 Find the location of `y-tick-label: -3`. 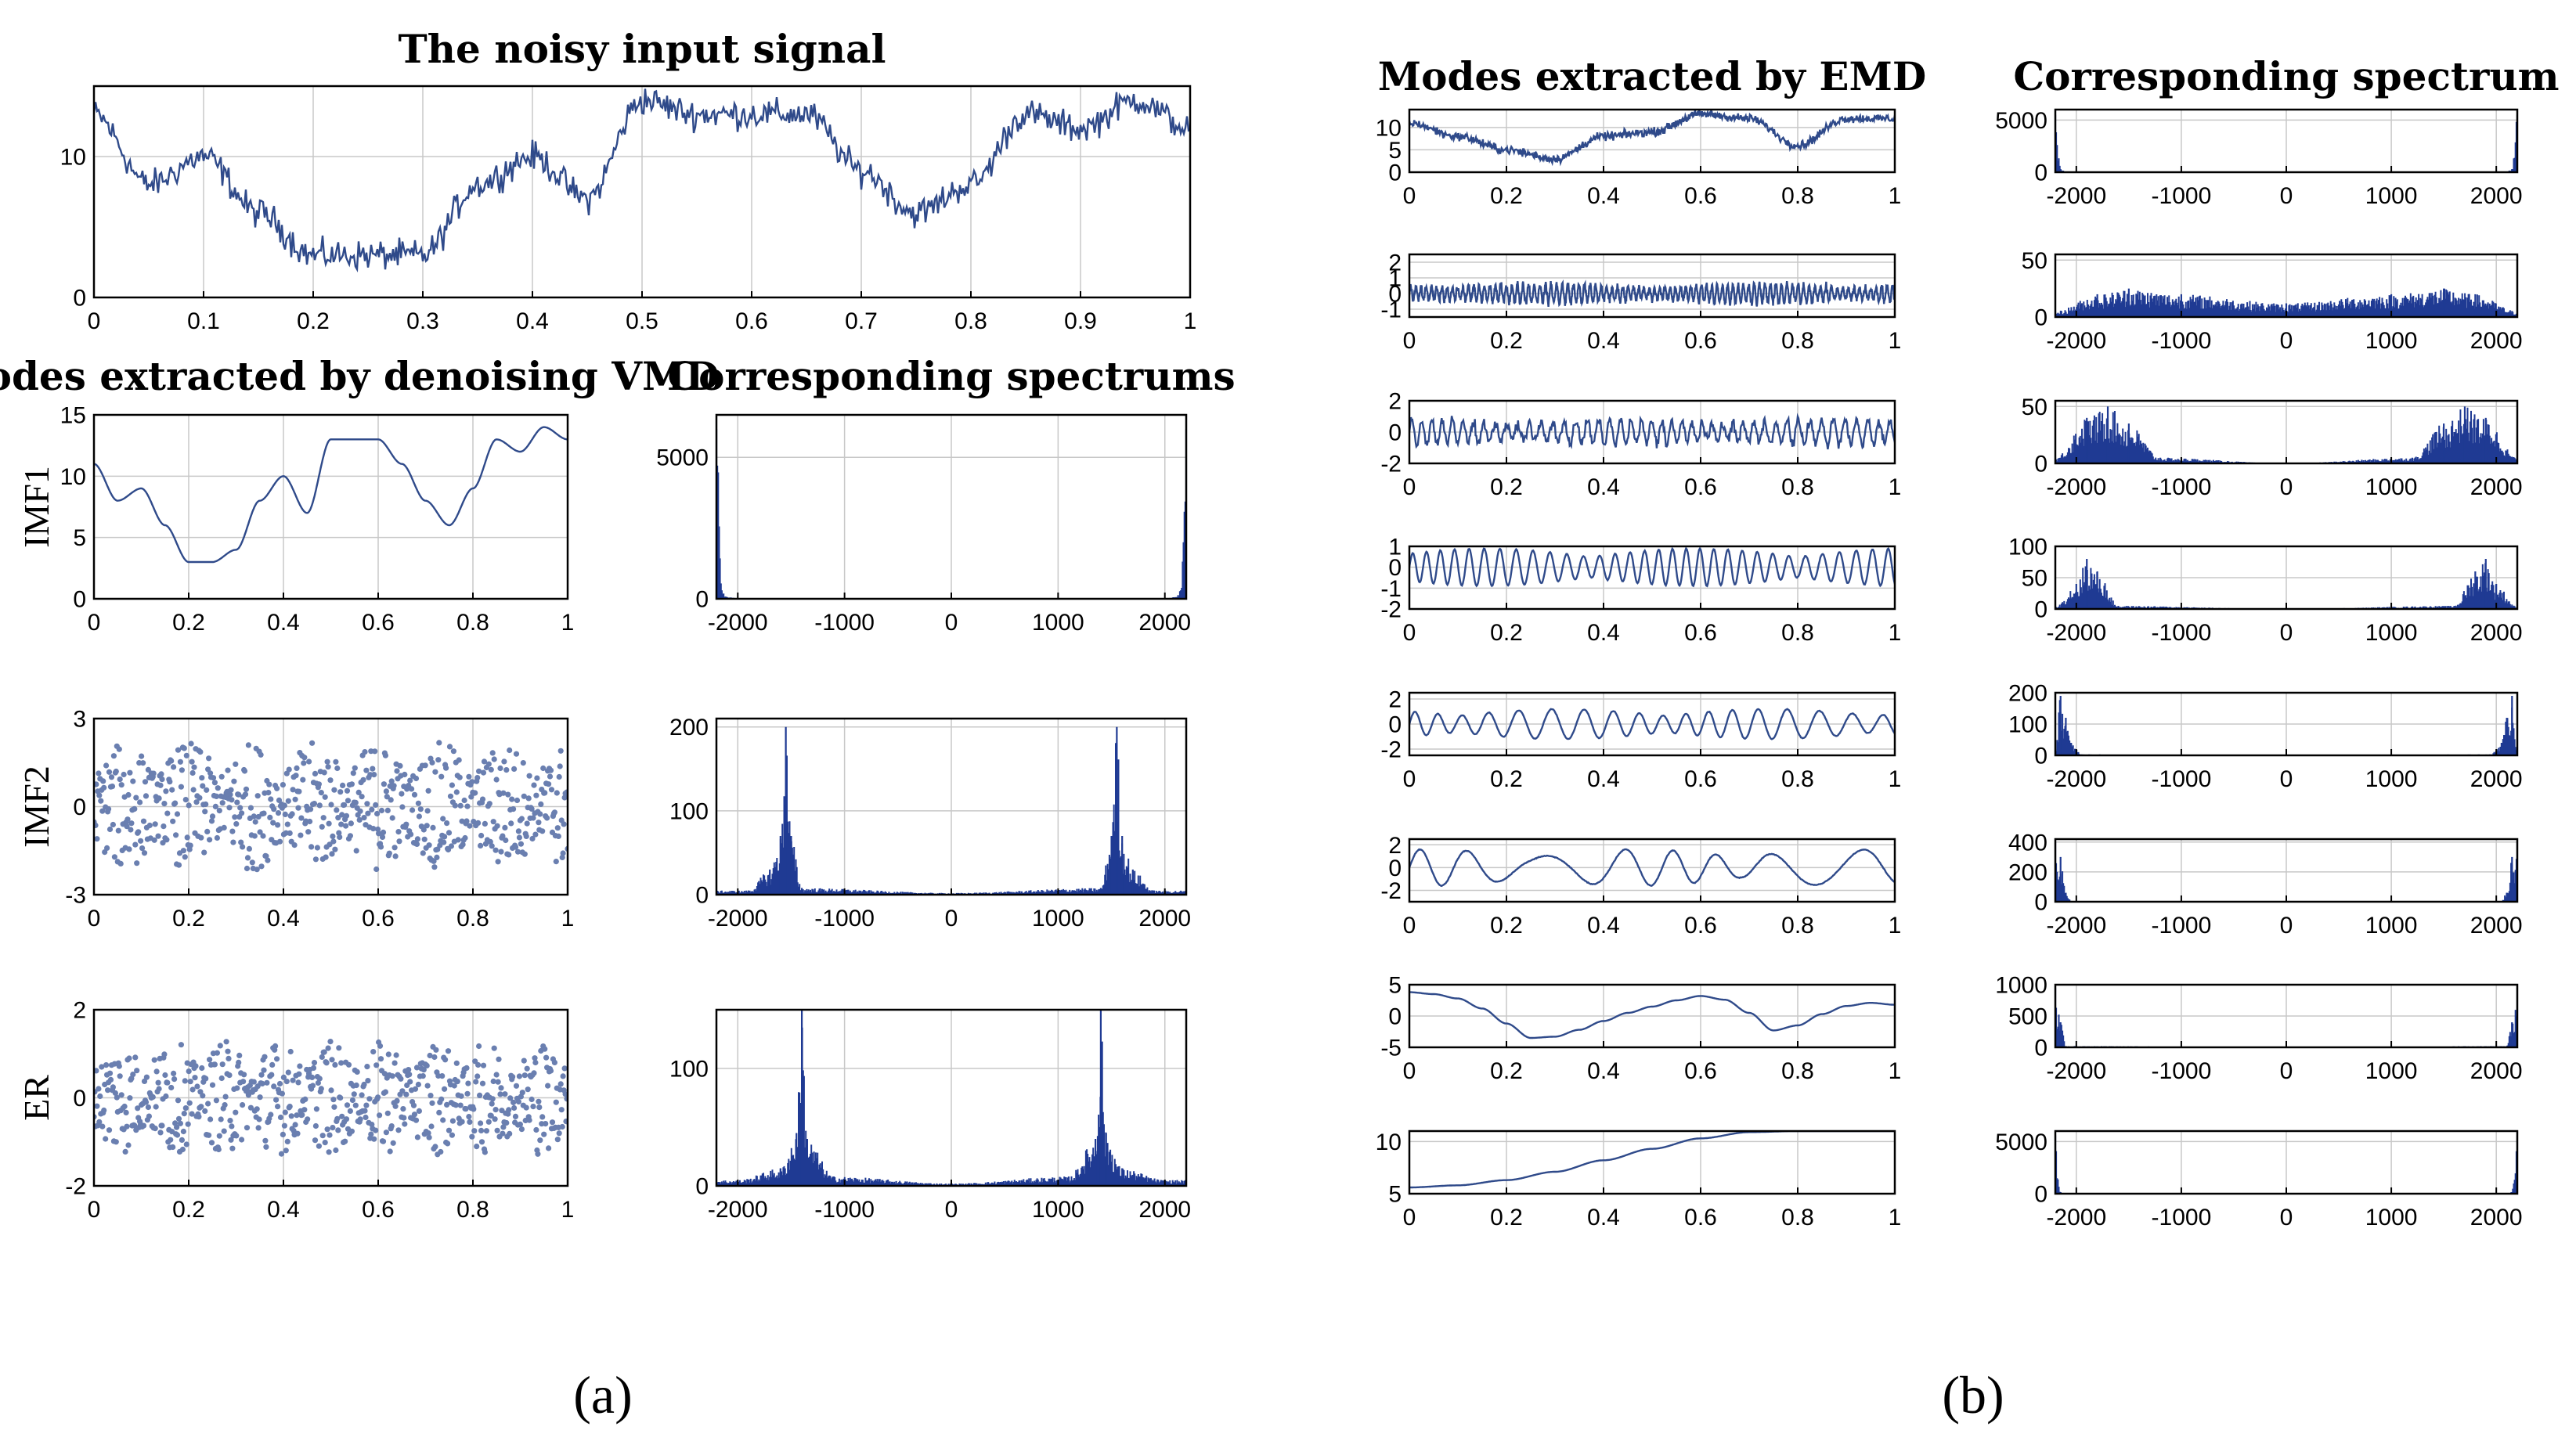

y-tick-label: -3 is located at coordinates (75, 896).